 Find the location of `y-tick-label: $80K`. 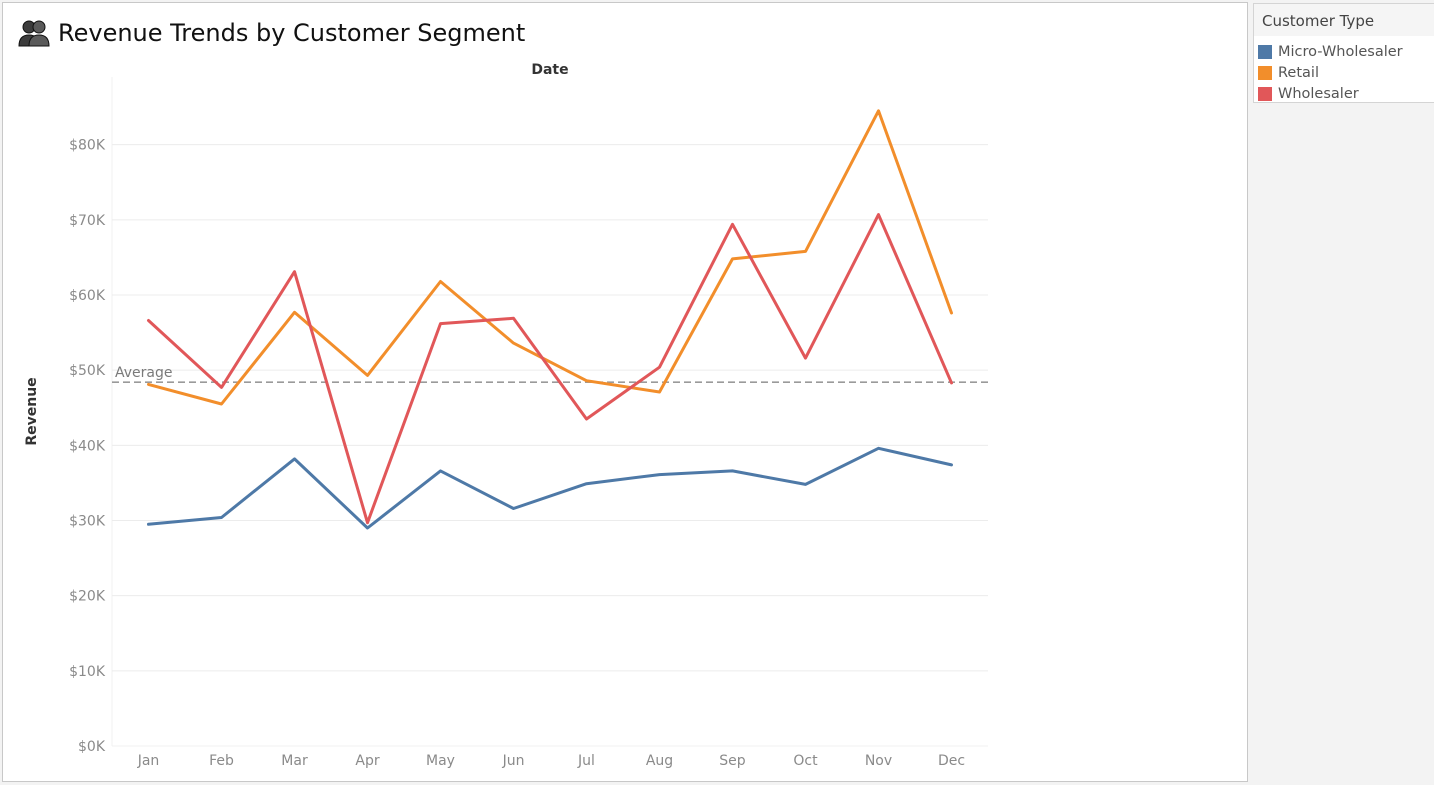

y-tick-label: $80K is located at coordinates (87, 146).